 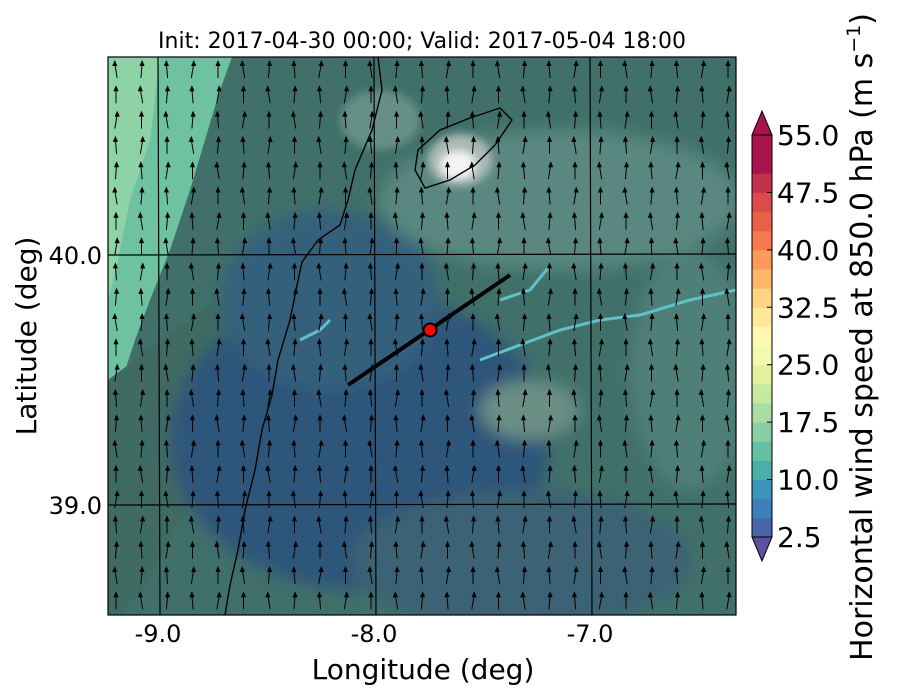 I want to click on colorbar-tick-label: 47.5, so click(x=808, y=192).